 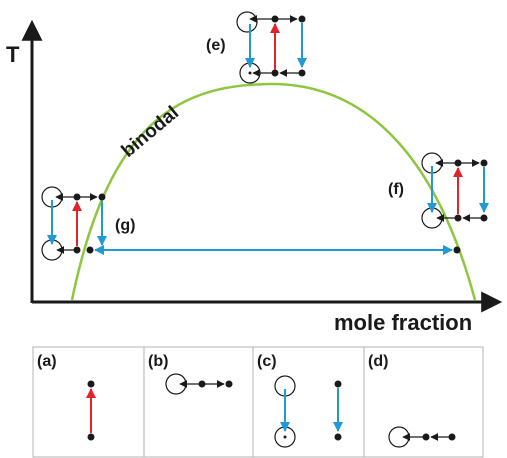 I want to click on y-axis-label: T, so click(x=13, y=54).